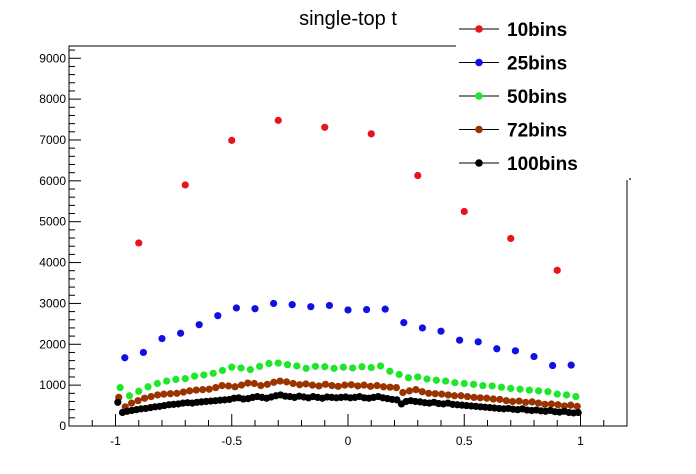 This screenshot has height=474, width=696. What do you see at coordinates (537, 30) in the screenshot?
I see `legend-label: 10bins` at bounding box center [537, 30].